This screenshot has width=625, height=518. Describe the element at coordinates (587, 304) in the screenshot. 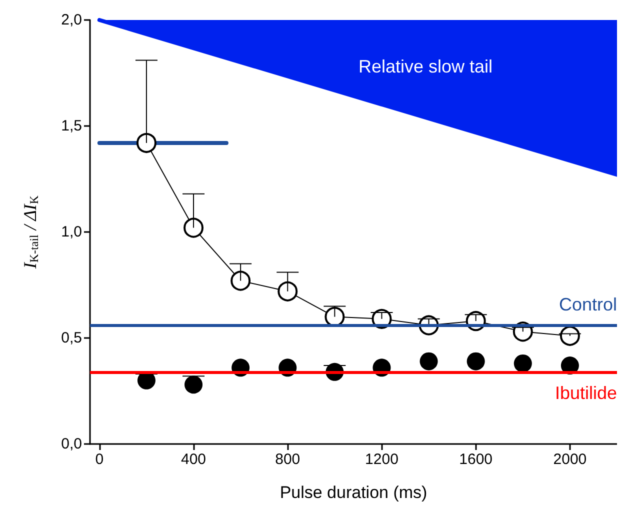

I see `ref-line-label: Control` at that location.